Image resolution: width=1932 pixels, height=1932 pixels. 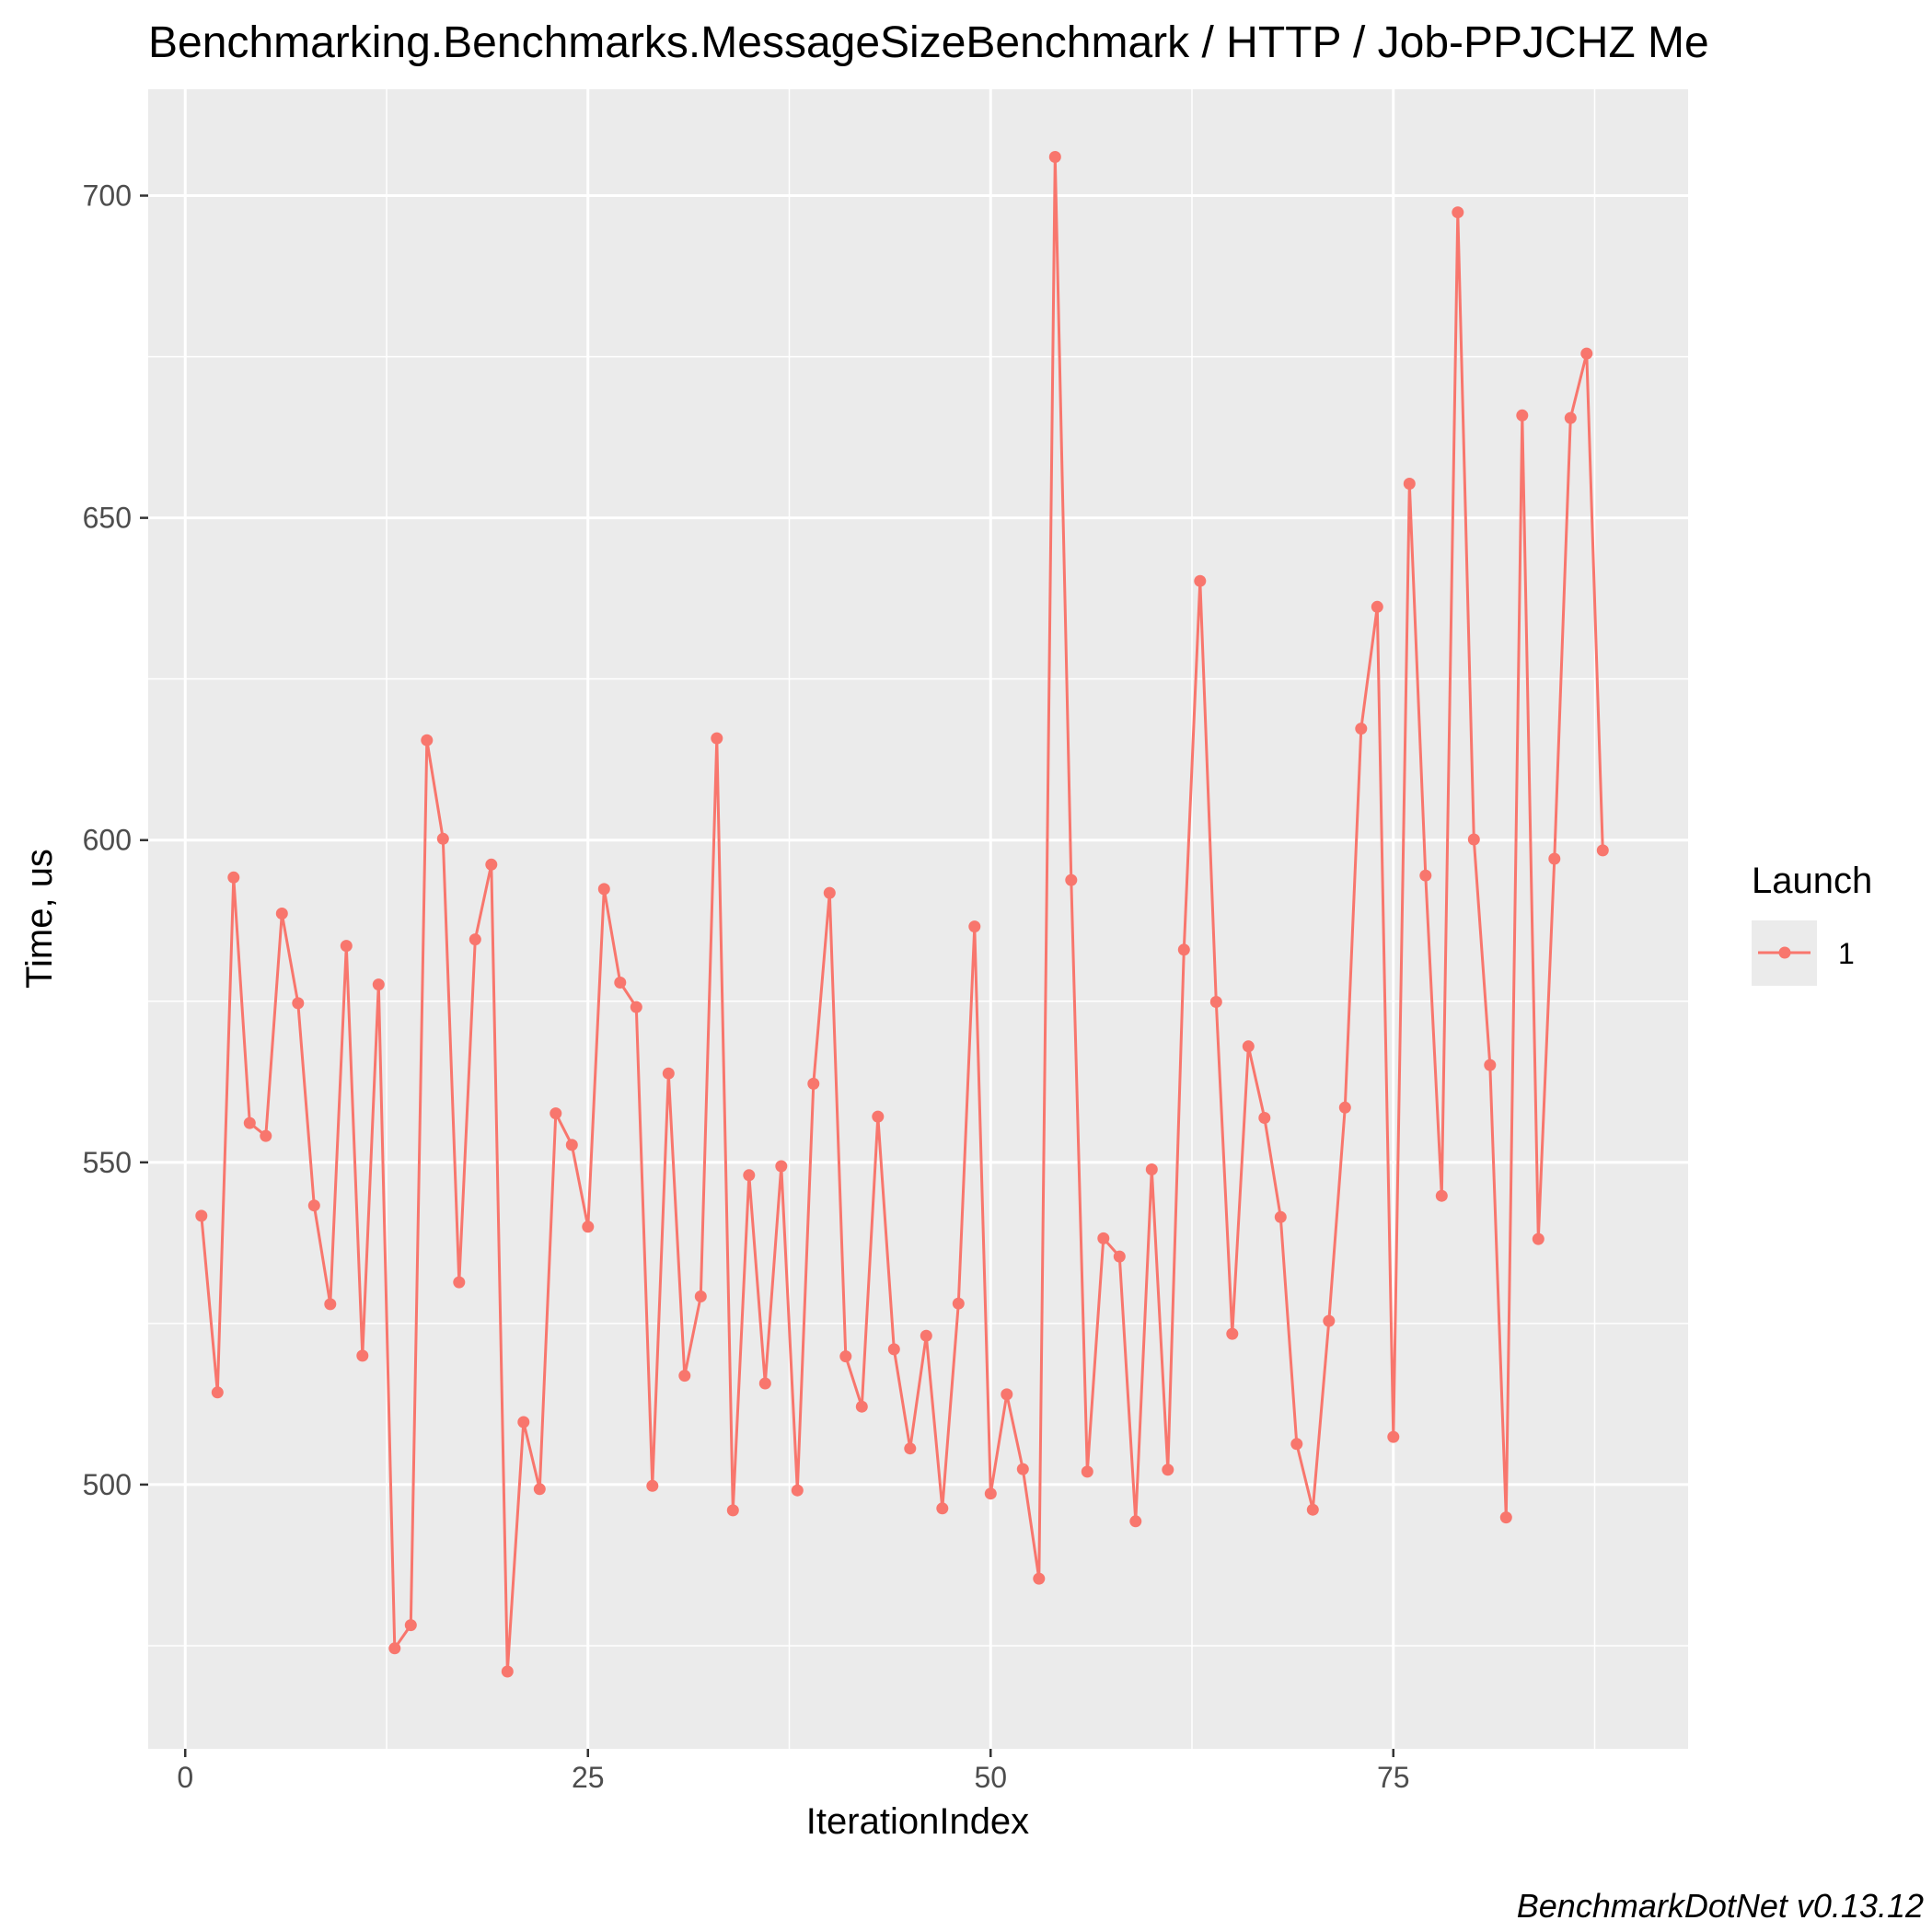 What do you see at coordinates (588, 1778) in the screenshot?
I see `x-tick-label: 25` at bounding box center [588, 1778].